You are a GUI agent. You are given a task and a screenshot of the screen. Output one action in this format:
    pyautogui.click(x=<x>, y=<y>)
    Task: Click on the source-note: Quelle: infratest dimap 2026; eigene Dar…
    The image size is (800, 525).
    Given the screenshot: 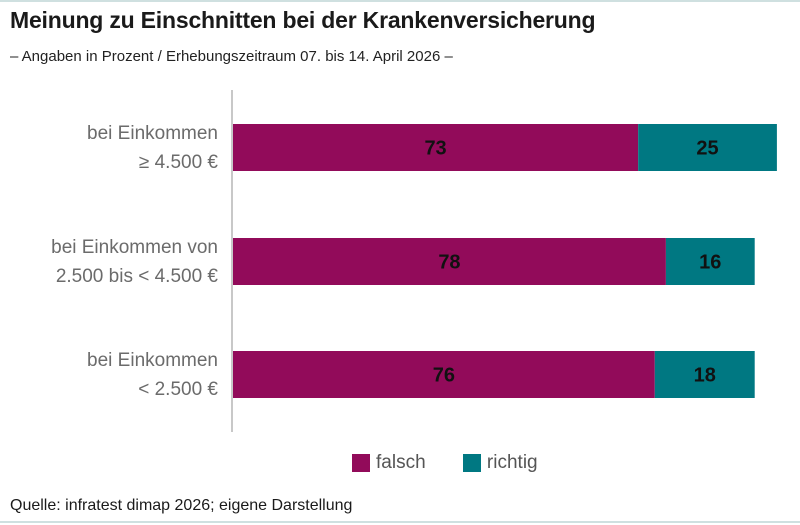 What is the action you would take?
    pyautogui.click(x=181, y=505)
    